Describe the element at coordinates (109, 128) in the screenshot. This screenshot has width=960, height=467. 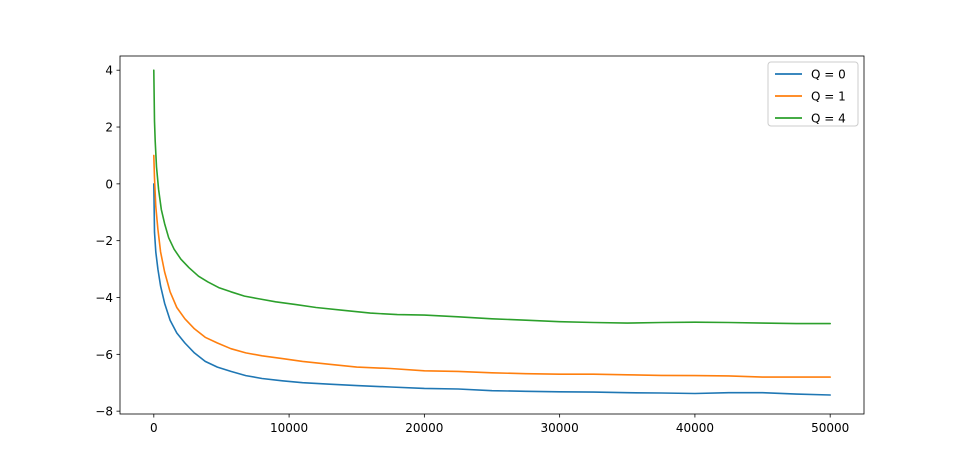
I see `y-tick-label: 2` at that location.